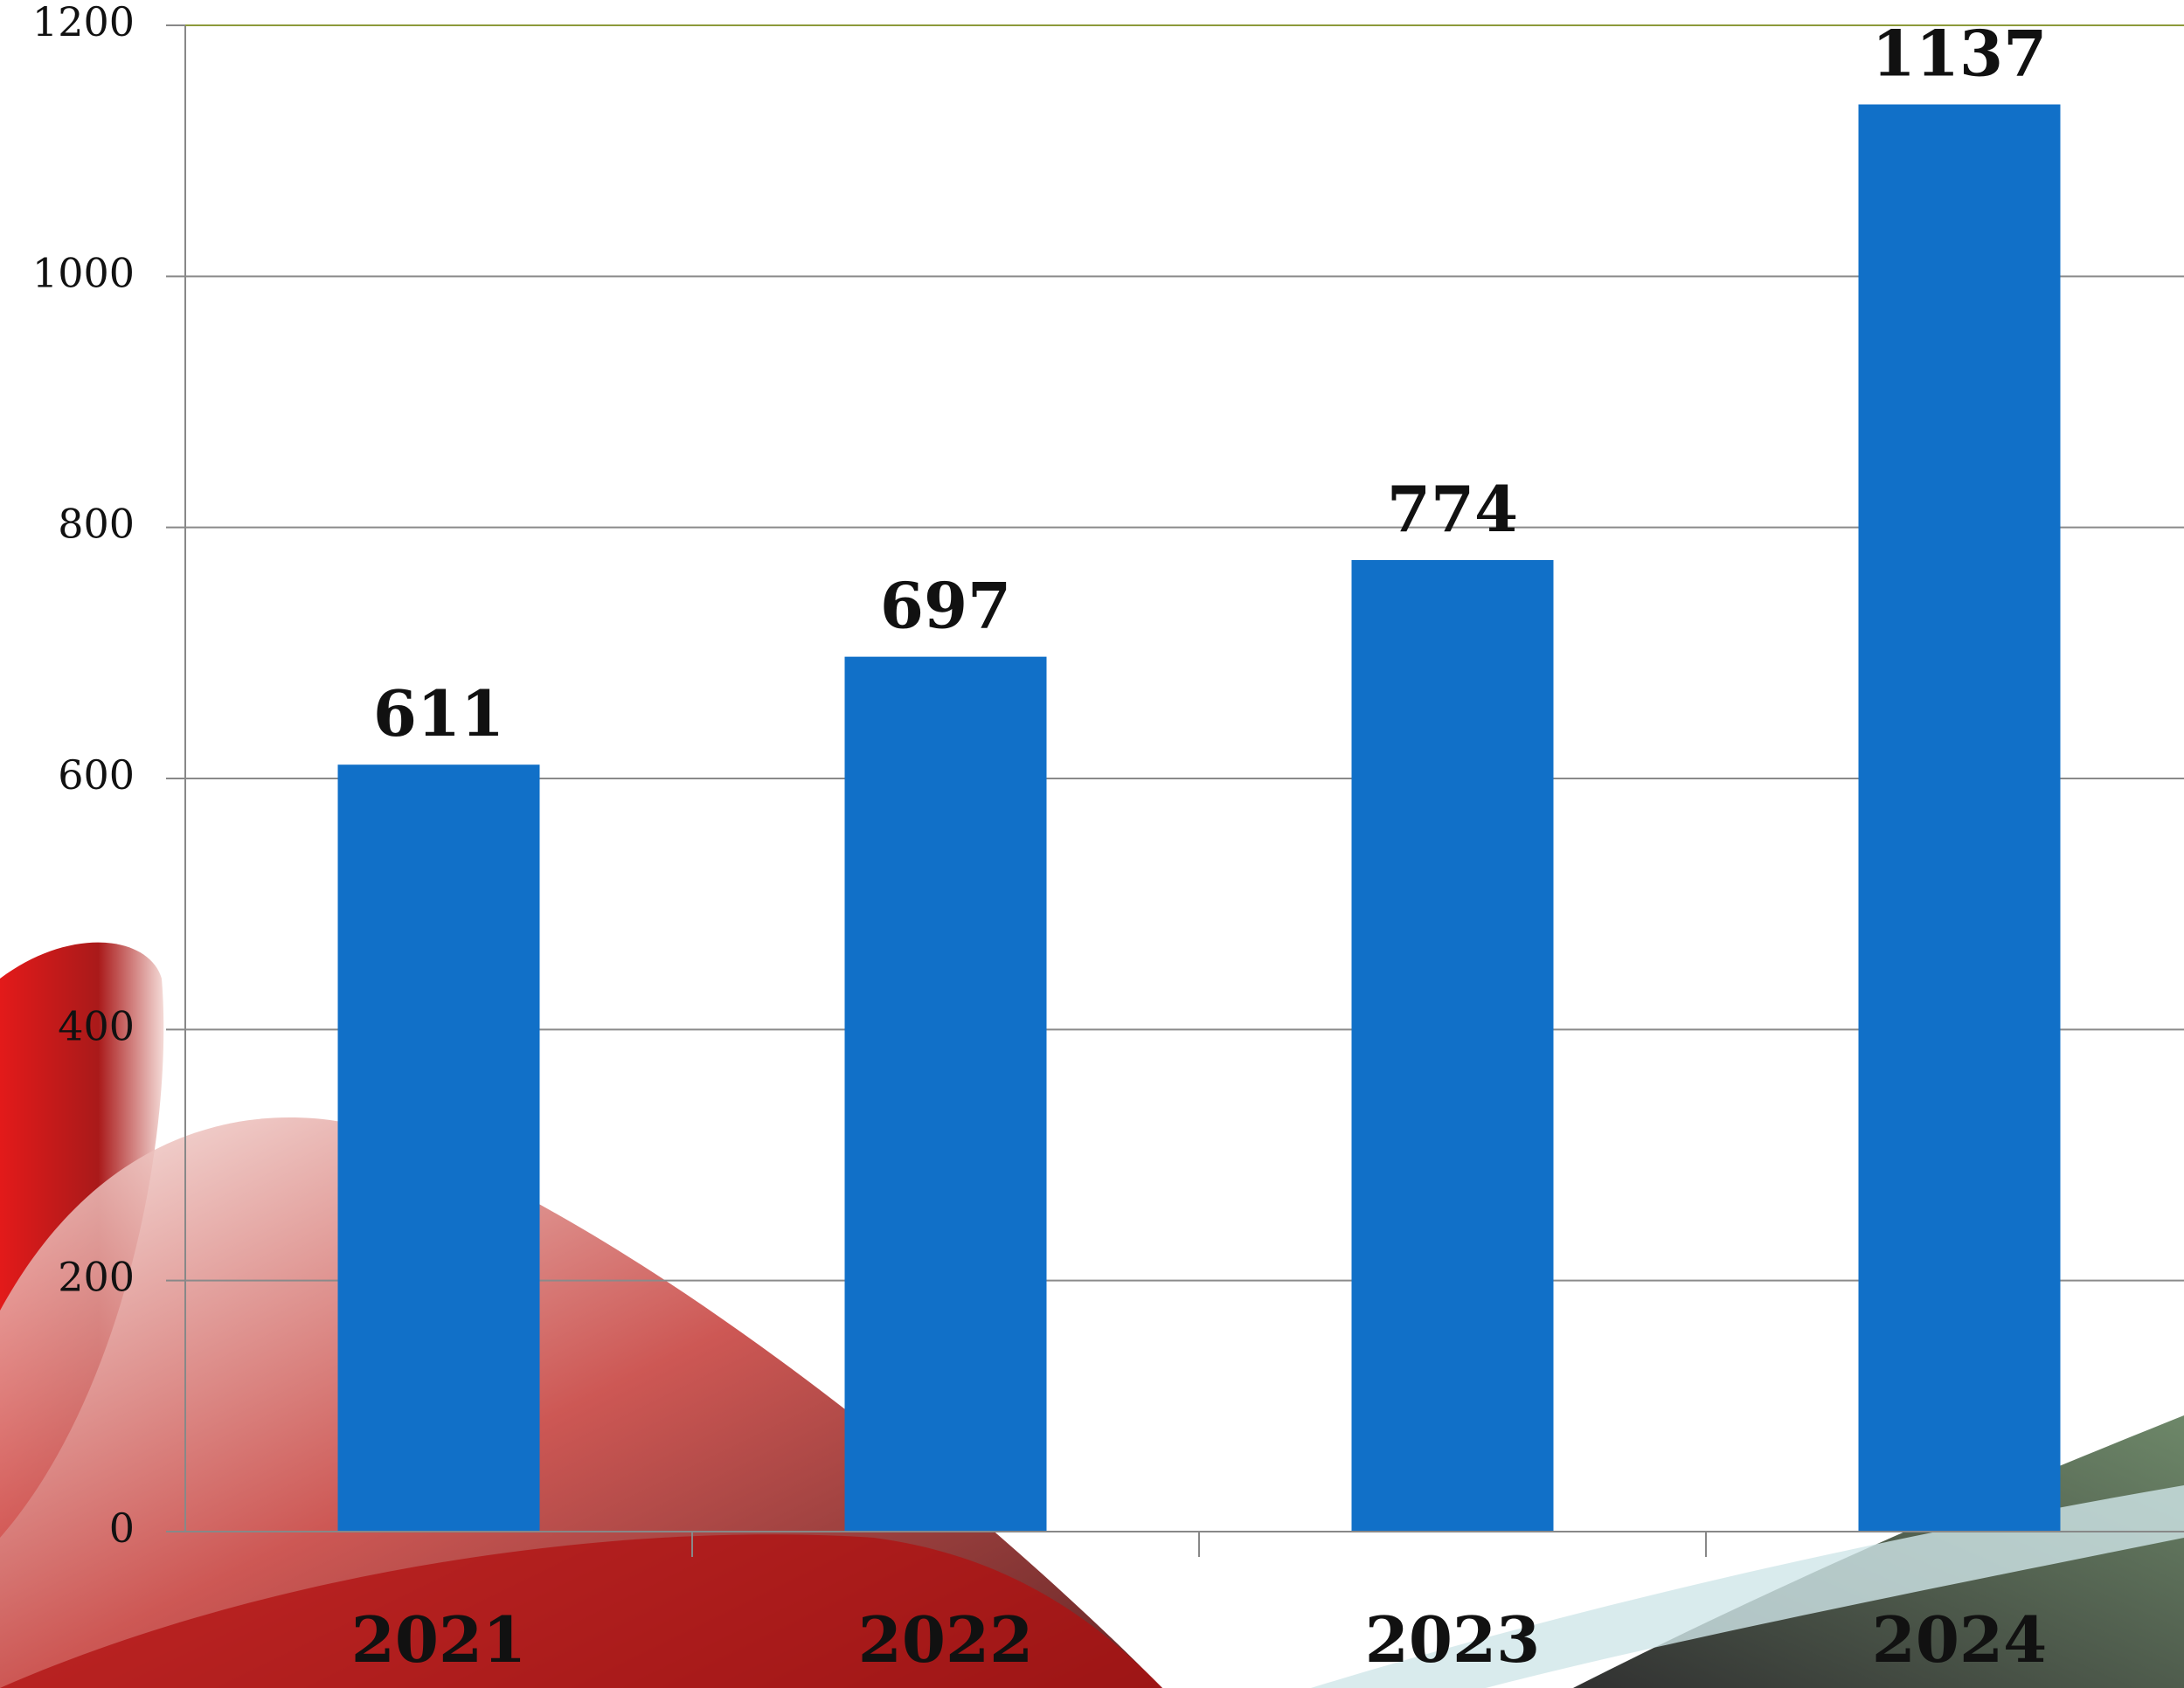 This screenshot has width=2184, height=1688. What do you see at coordinates (1199, 1544) in the screenshot?
I see `category-separators` at bounding box center [1199, 1544].